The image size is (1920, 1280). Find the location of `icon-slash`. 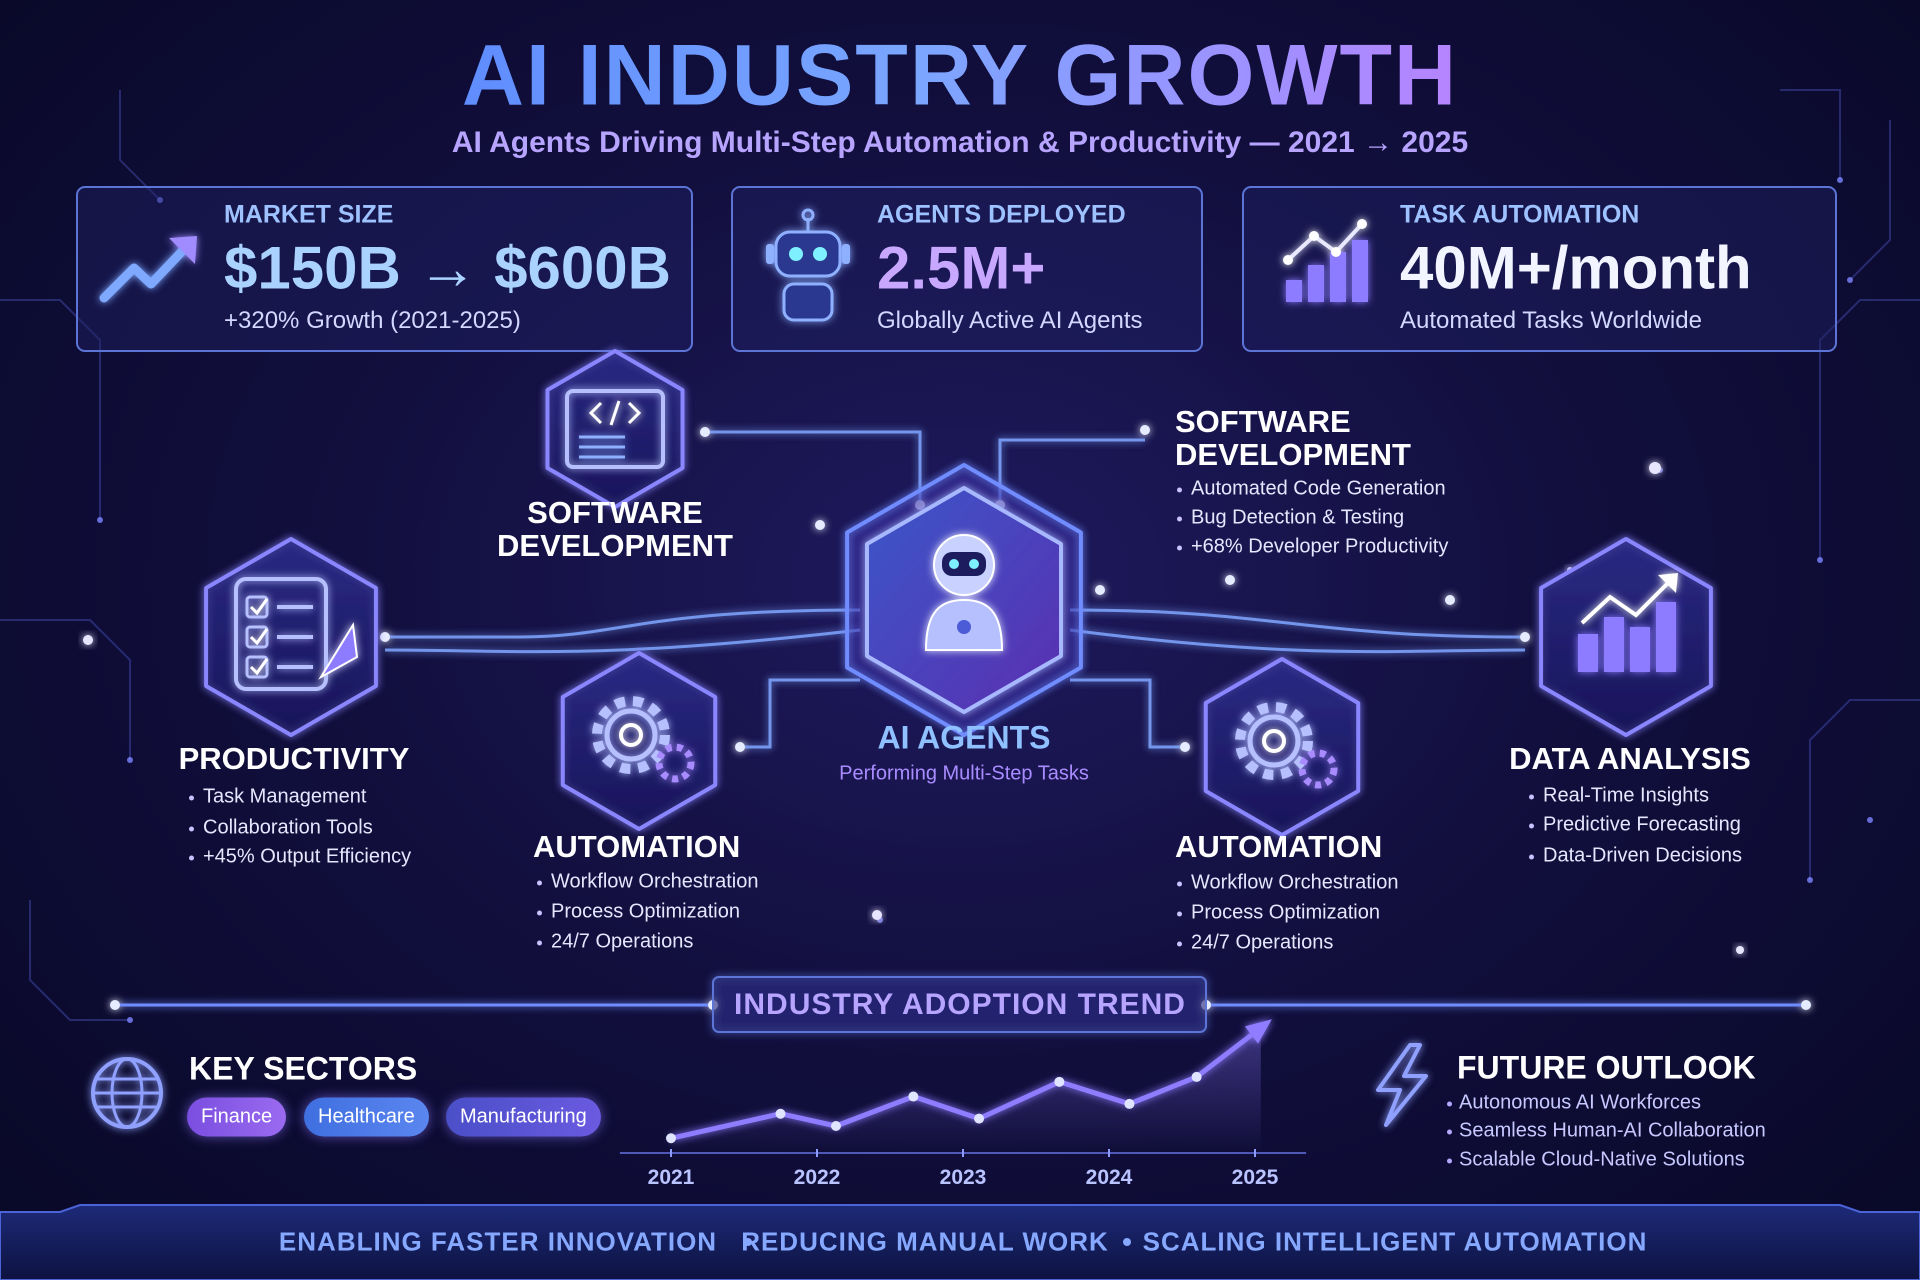

icon-slash is located at coordinates (615, 413).